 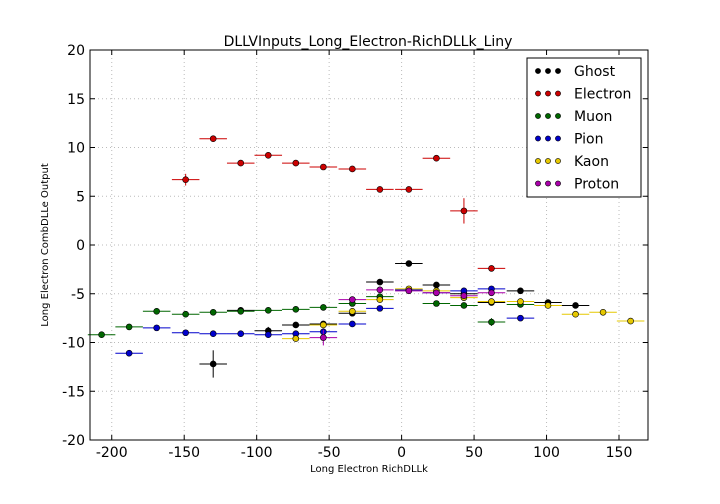 What do you see at coordinates (78, 295) in the screenshot?
I see `y-tick-label: -5` at bounding box center [78, 295].